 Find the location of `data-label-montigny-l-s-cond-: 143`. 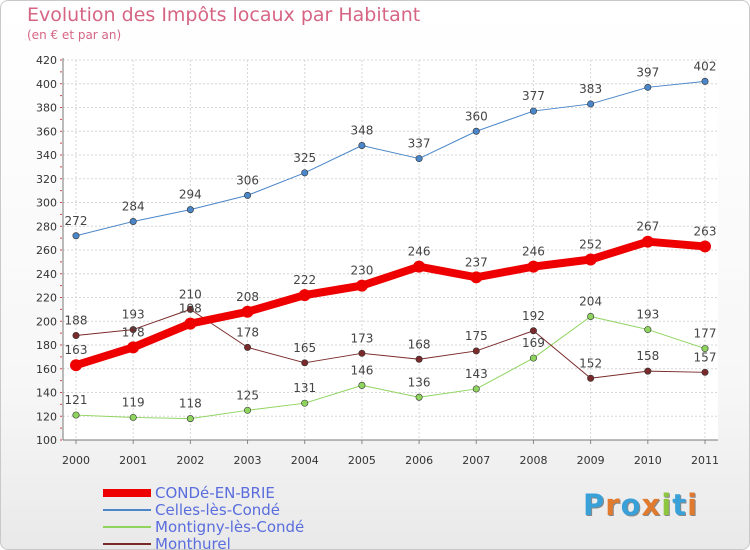

data-label-montigny-l-s-cond-: 143 is located at coordinates (476, 374).